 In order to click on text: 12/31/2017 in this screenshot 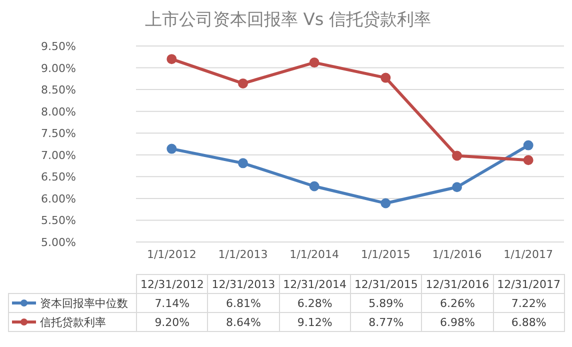, I will do `click(528, 284)`.